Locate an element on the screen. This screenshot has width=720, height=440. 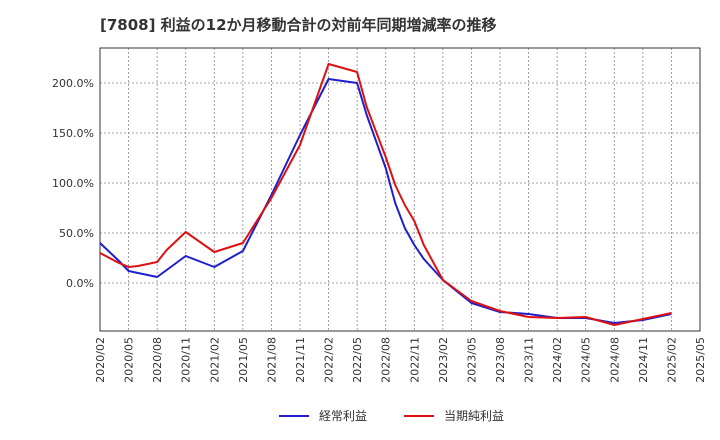
x-tick-label: 2021/11 is located at coordinates (300, 360).